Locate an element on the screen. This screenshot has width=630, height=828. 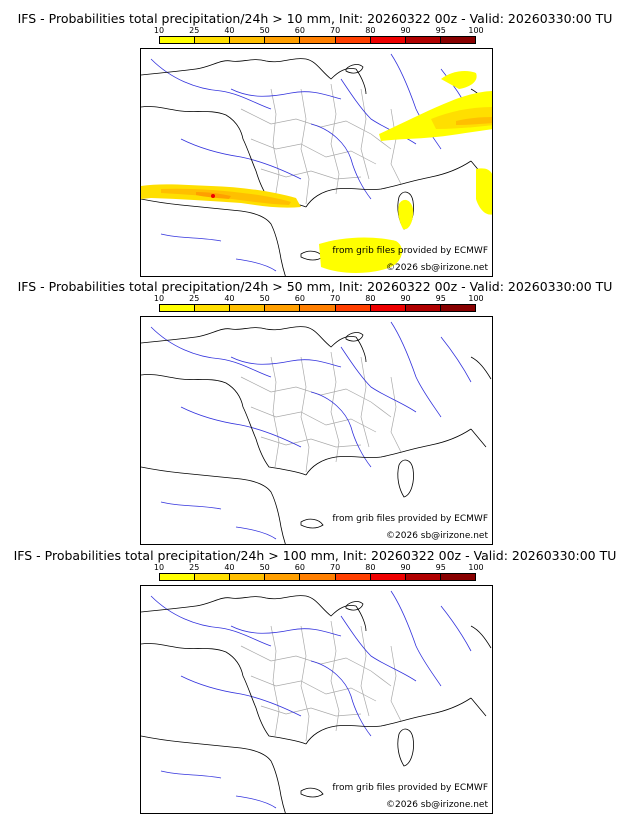
precip-field-corsica is located at coordinates (406, 214).